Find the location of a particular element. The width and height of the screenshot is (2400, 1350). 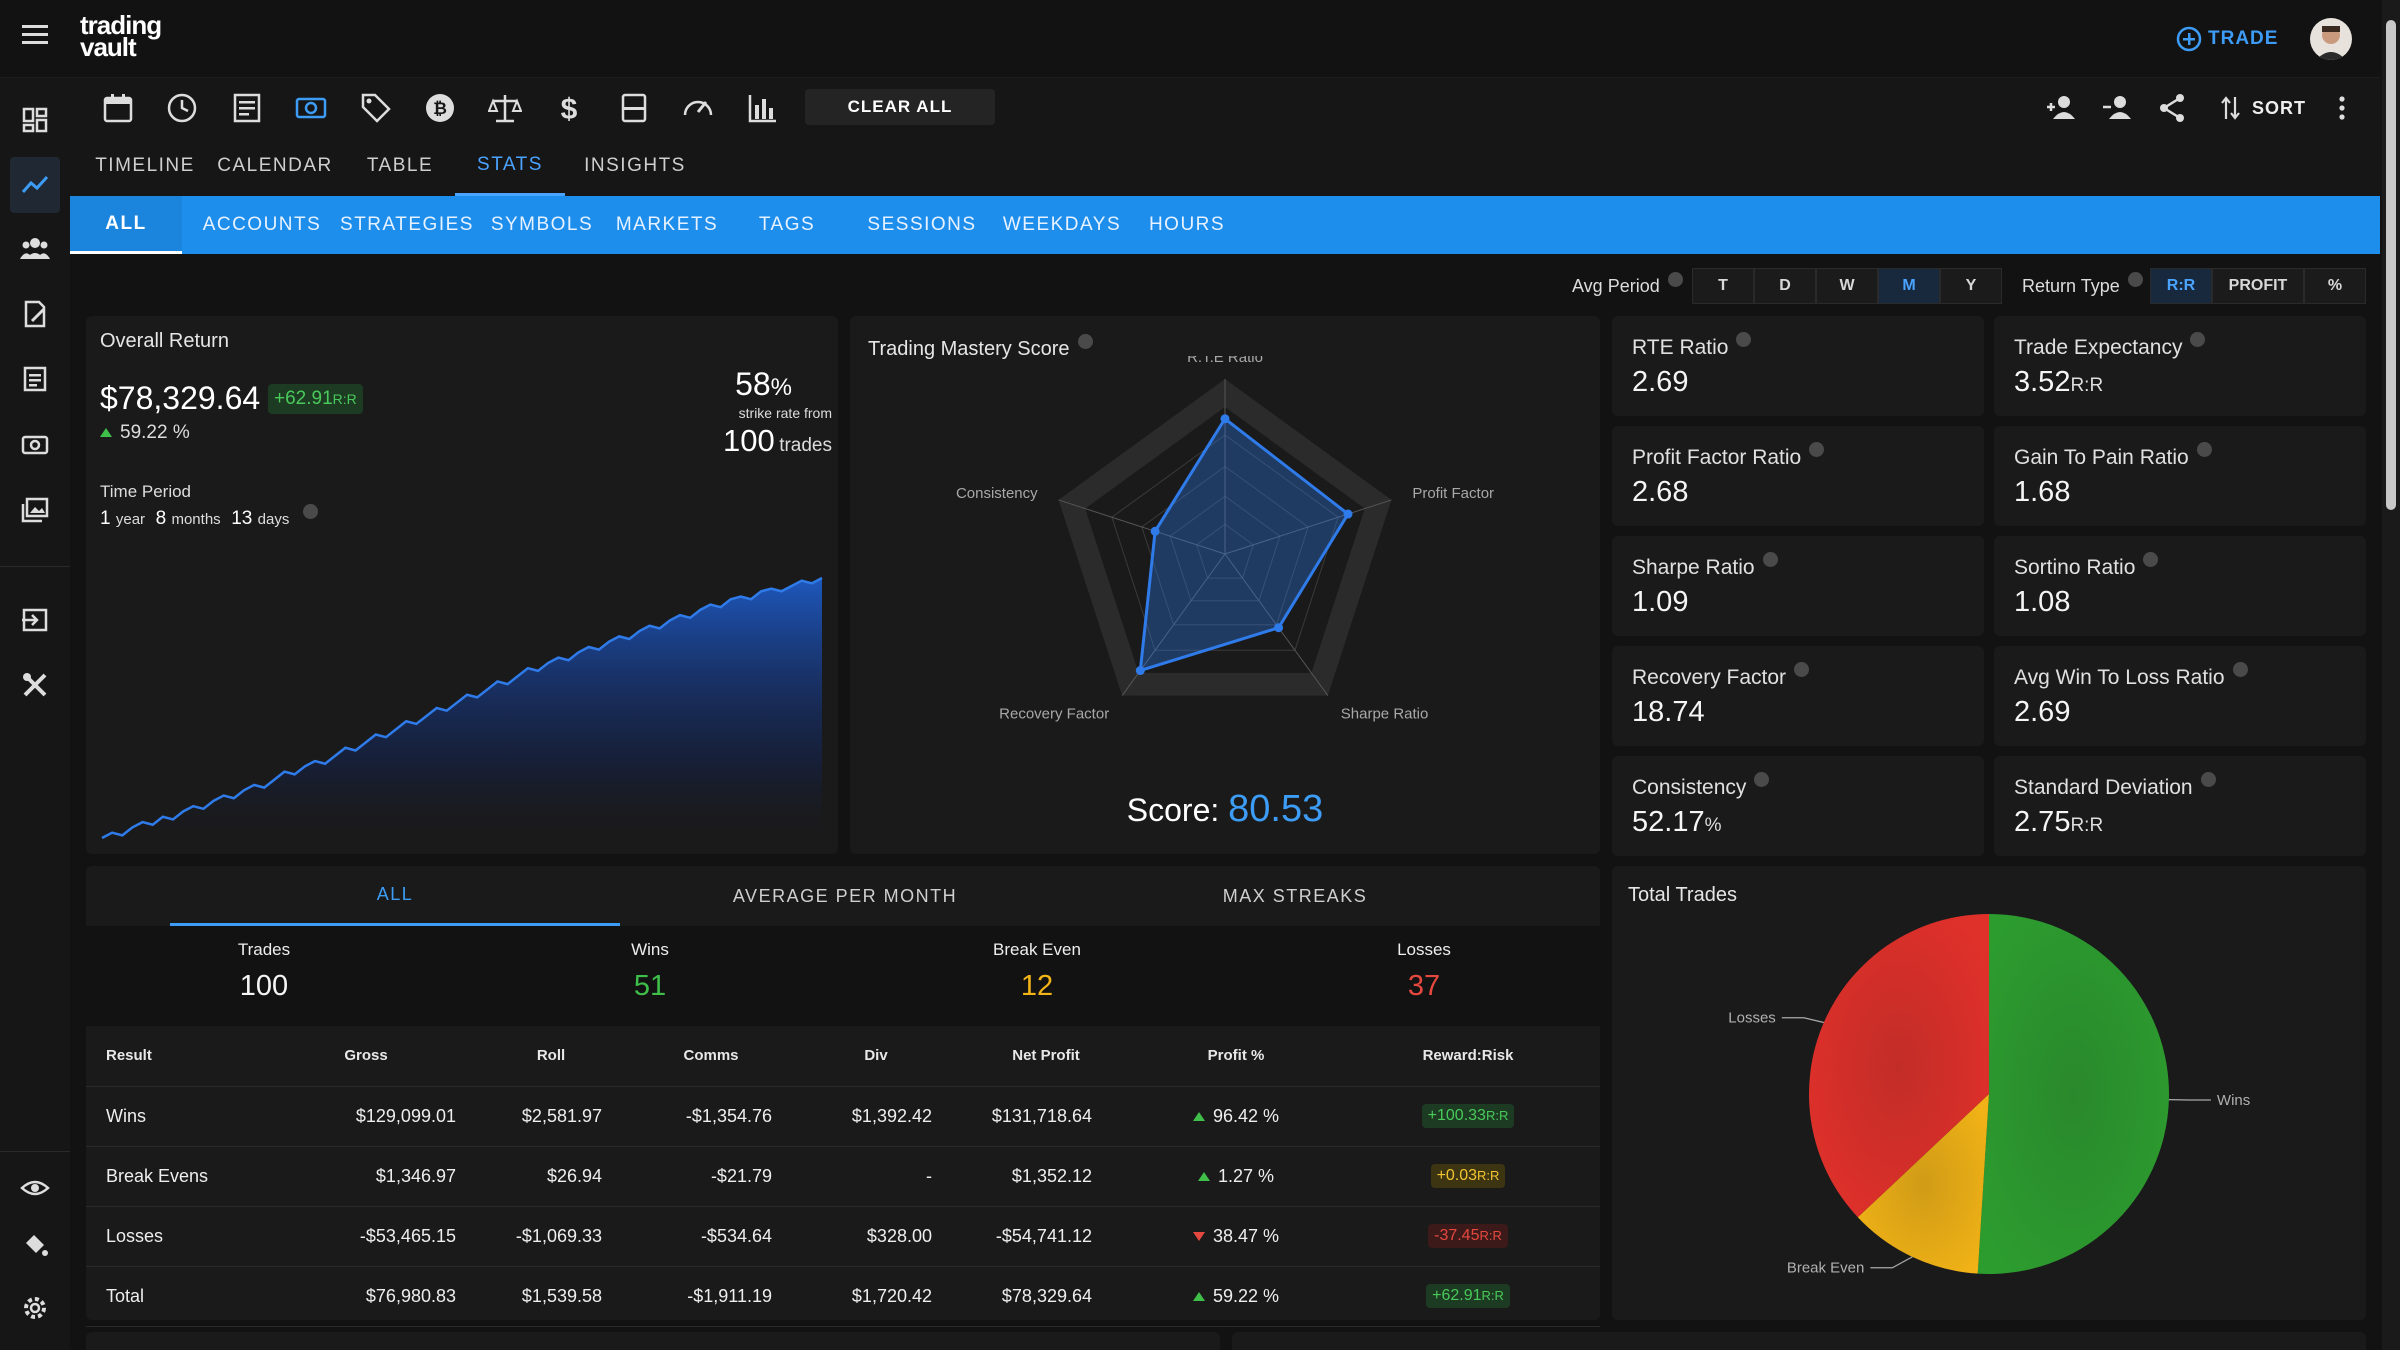

trade-button: TRADE is located at coordinates (2227, 39).